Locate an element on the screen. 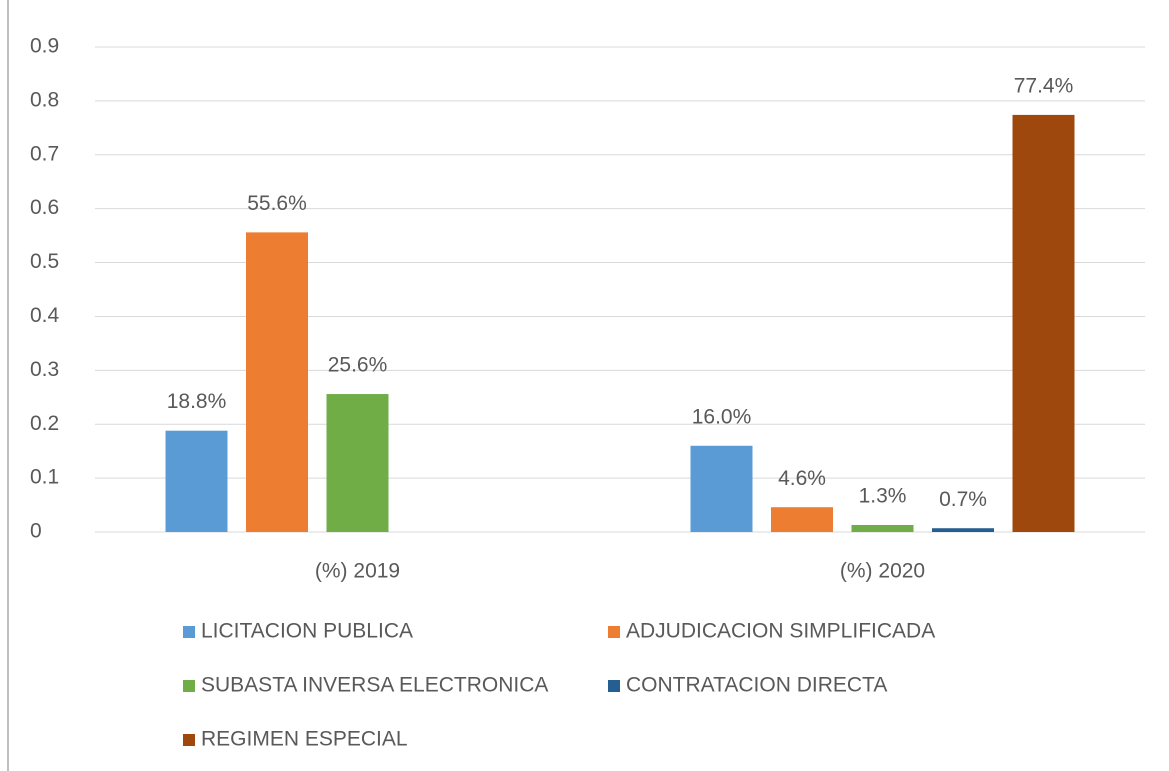 The width and height of the screenshot is (1169, 771). y-tick-label: 0.9 is located at coordinates (44, 46).